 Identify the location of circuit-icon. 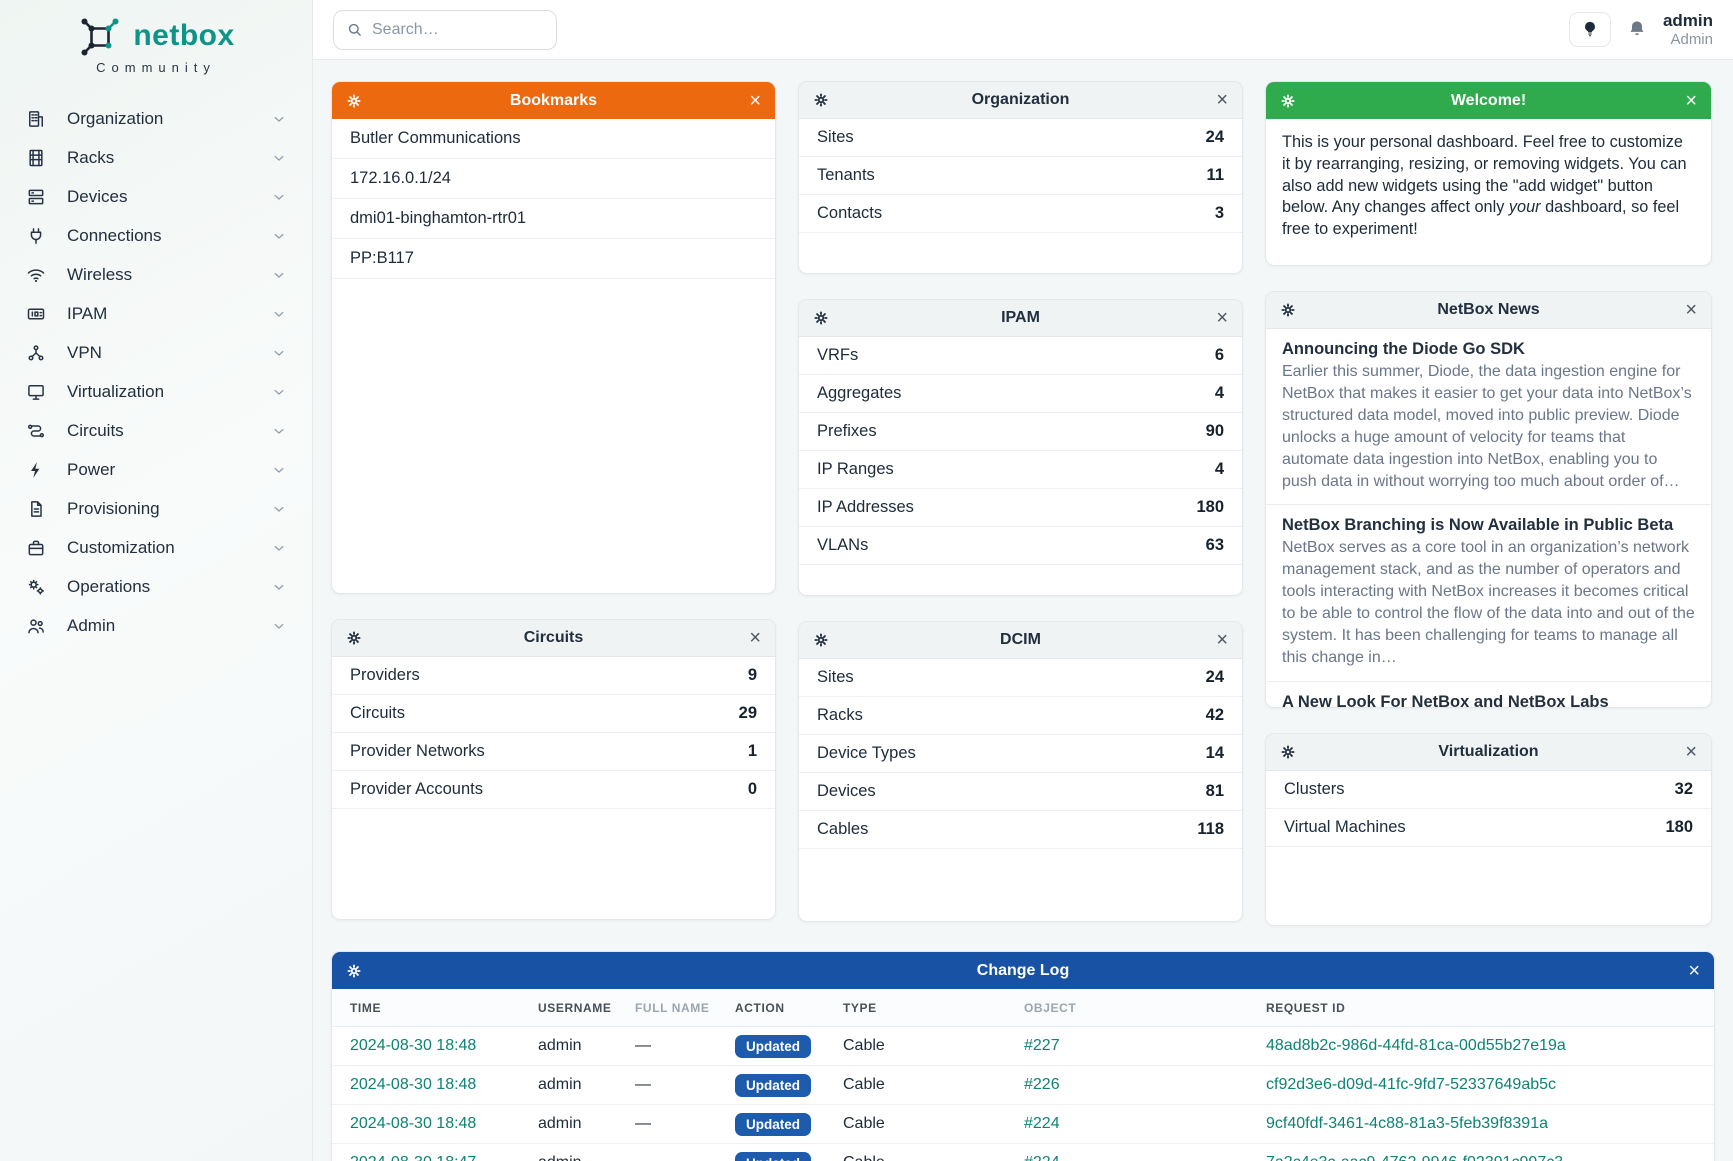
(36, 430).